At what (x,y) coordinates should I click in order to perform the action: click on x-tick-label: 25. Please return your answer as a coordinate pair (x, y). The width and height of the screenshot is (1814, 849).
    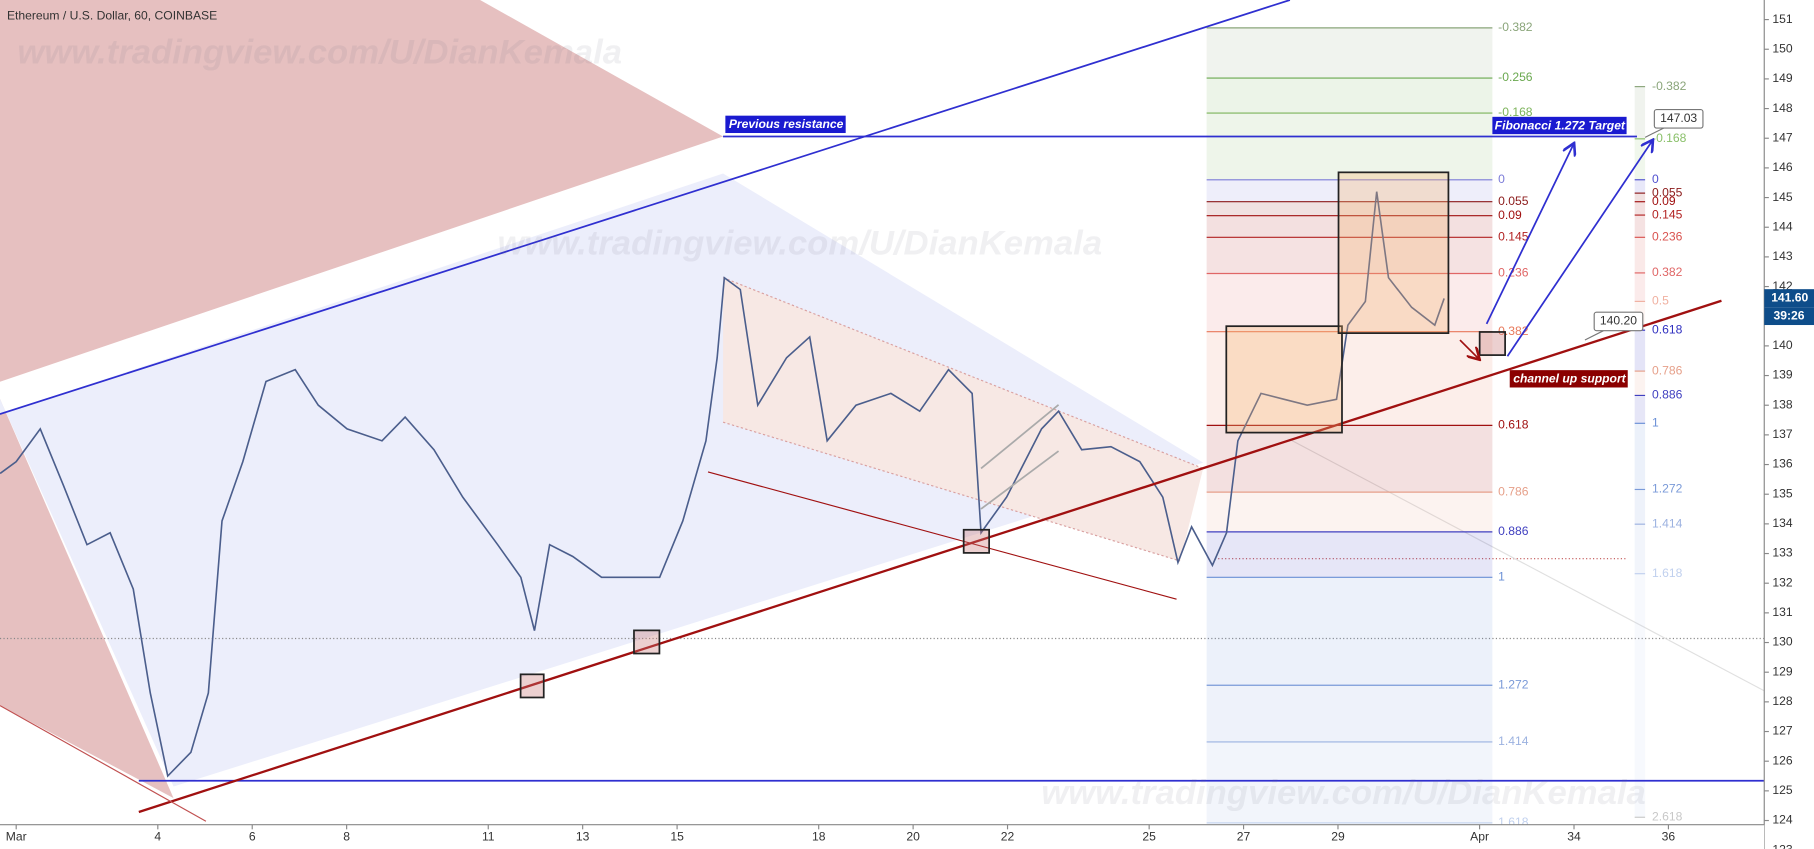
    Looking at the image, I should click on (1149, 837).